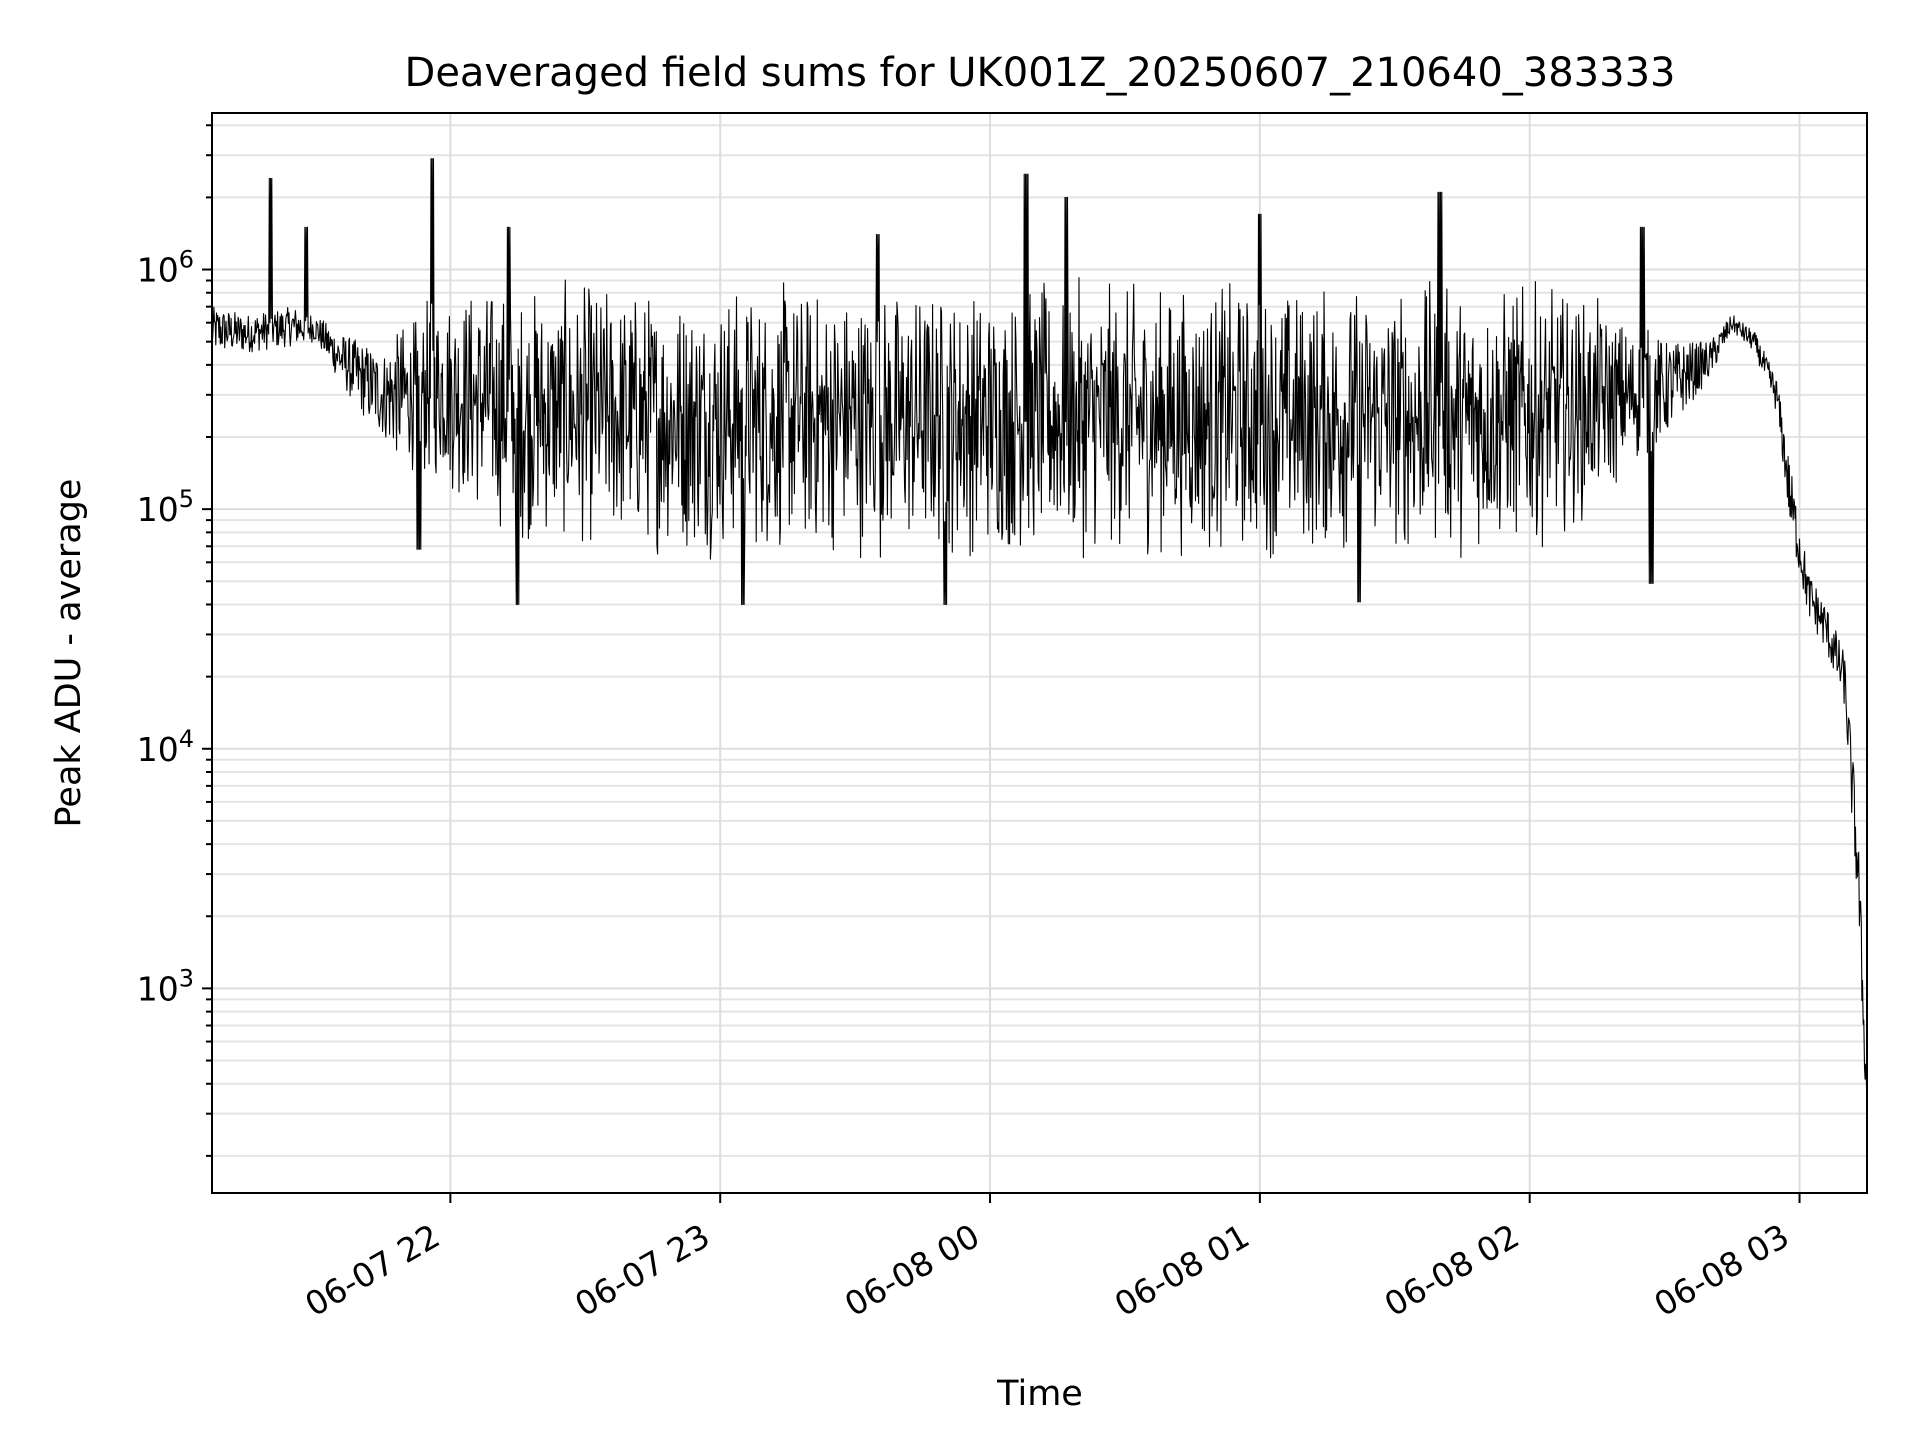 The height and width of the screenshot is (1445, 1920). What do you see at coordinates (165, 747) in the screenshot?
I see `y-tick-label: 10⁴` at bounding box center [165, 747].